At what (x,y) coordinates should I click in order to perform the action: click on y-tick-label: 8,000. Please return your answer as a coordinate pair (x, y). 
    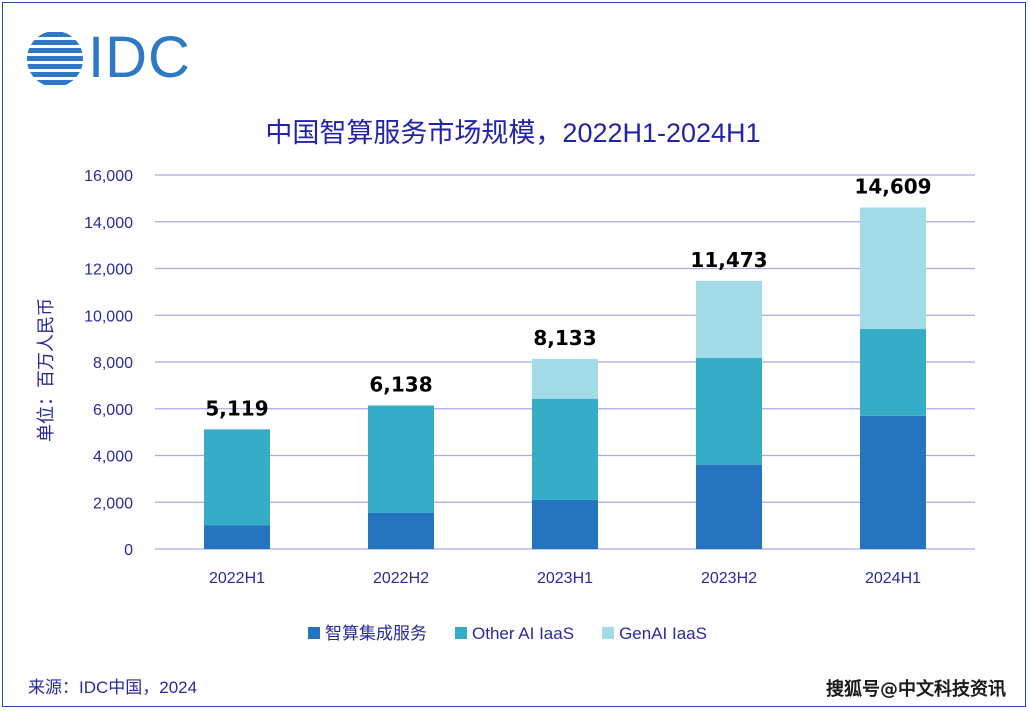
    Looking at the image, I should click on (113, 363).